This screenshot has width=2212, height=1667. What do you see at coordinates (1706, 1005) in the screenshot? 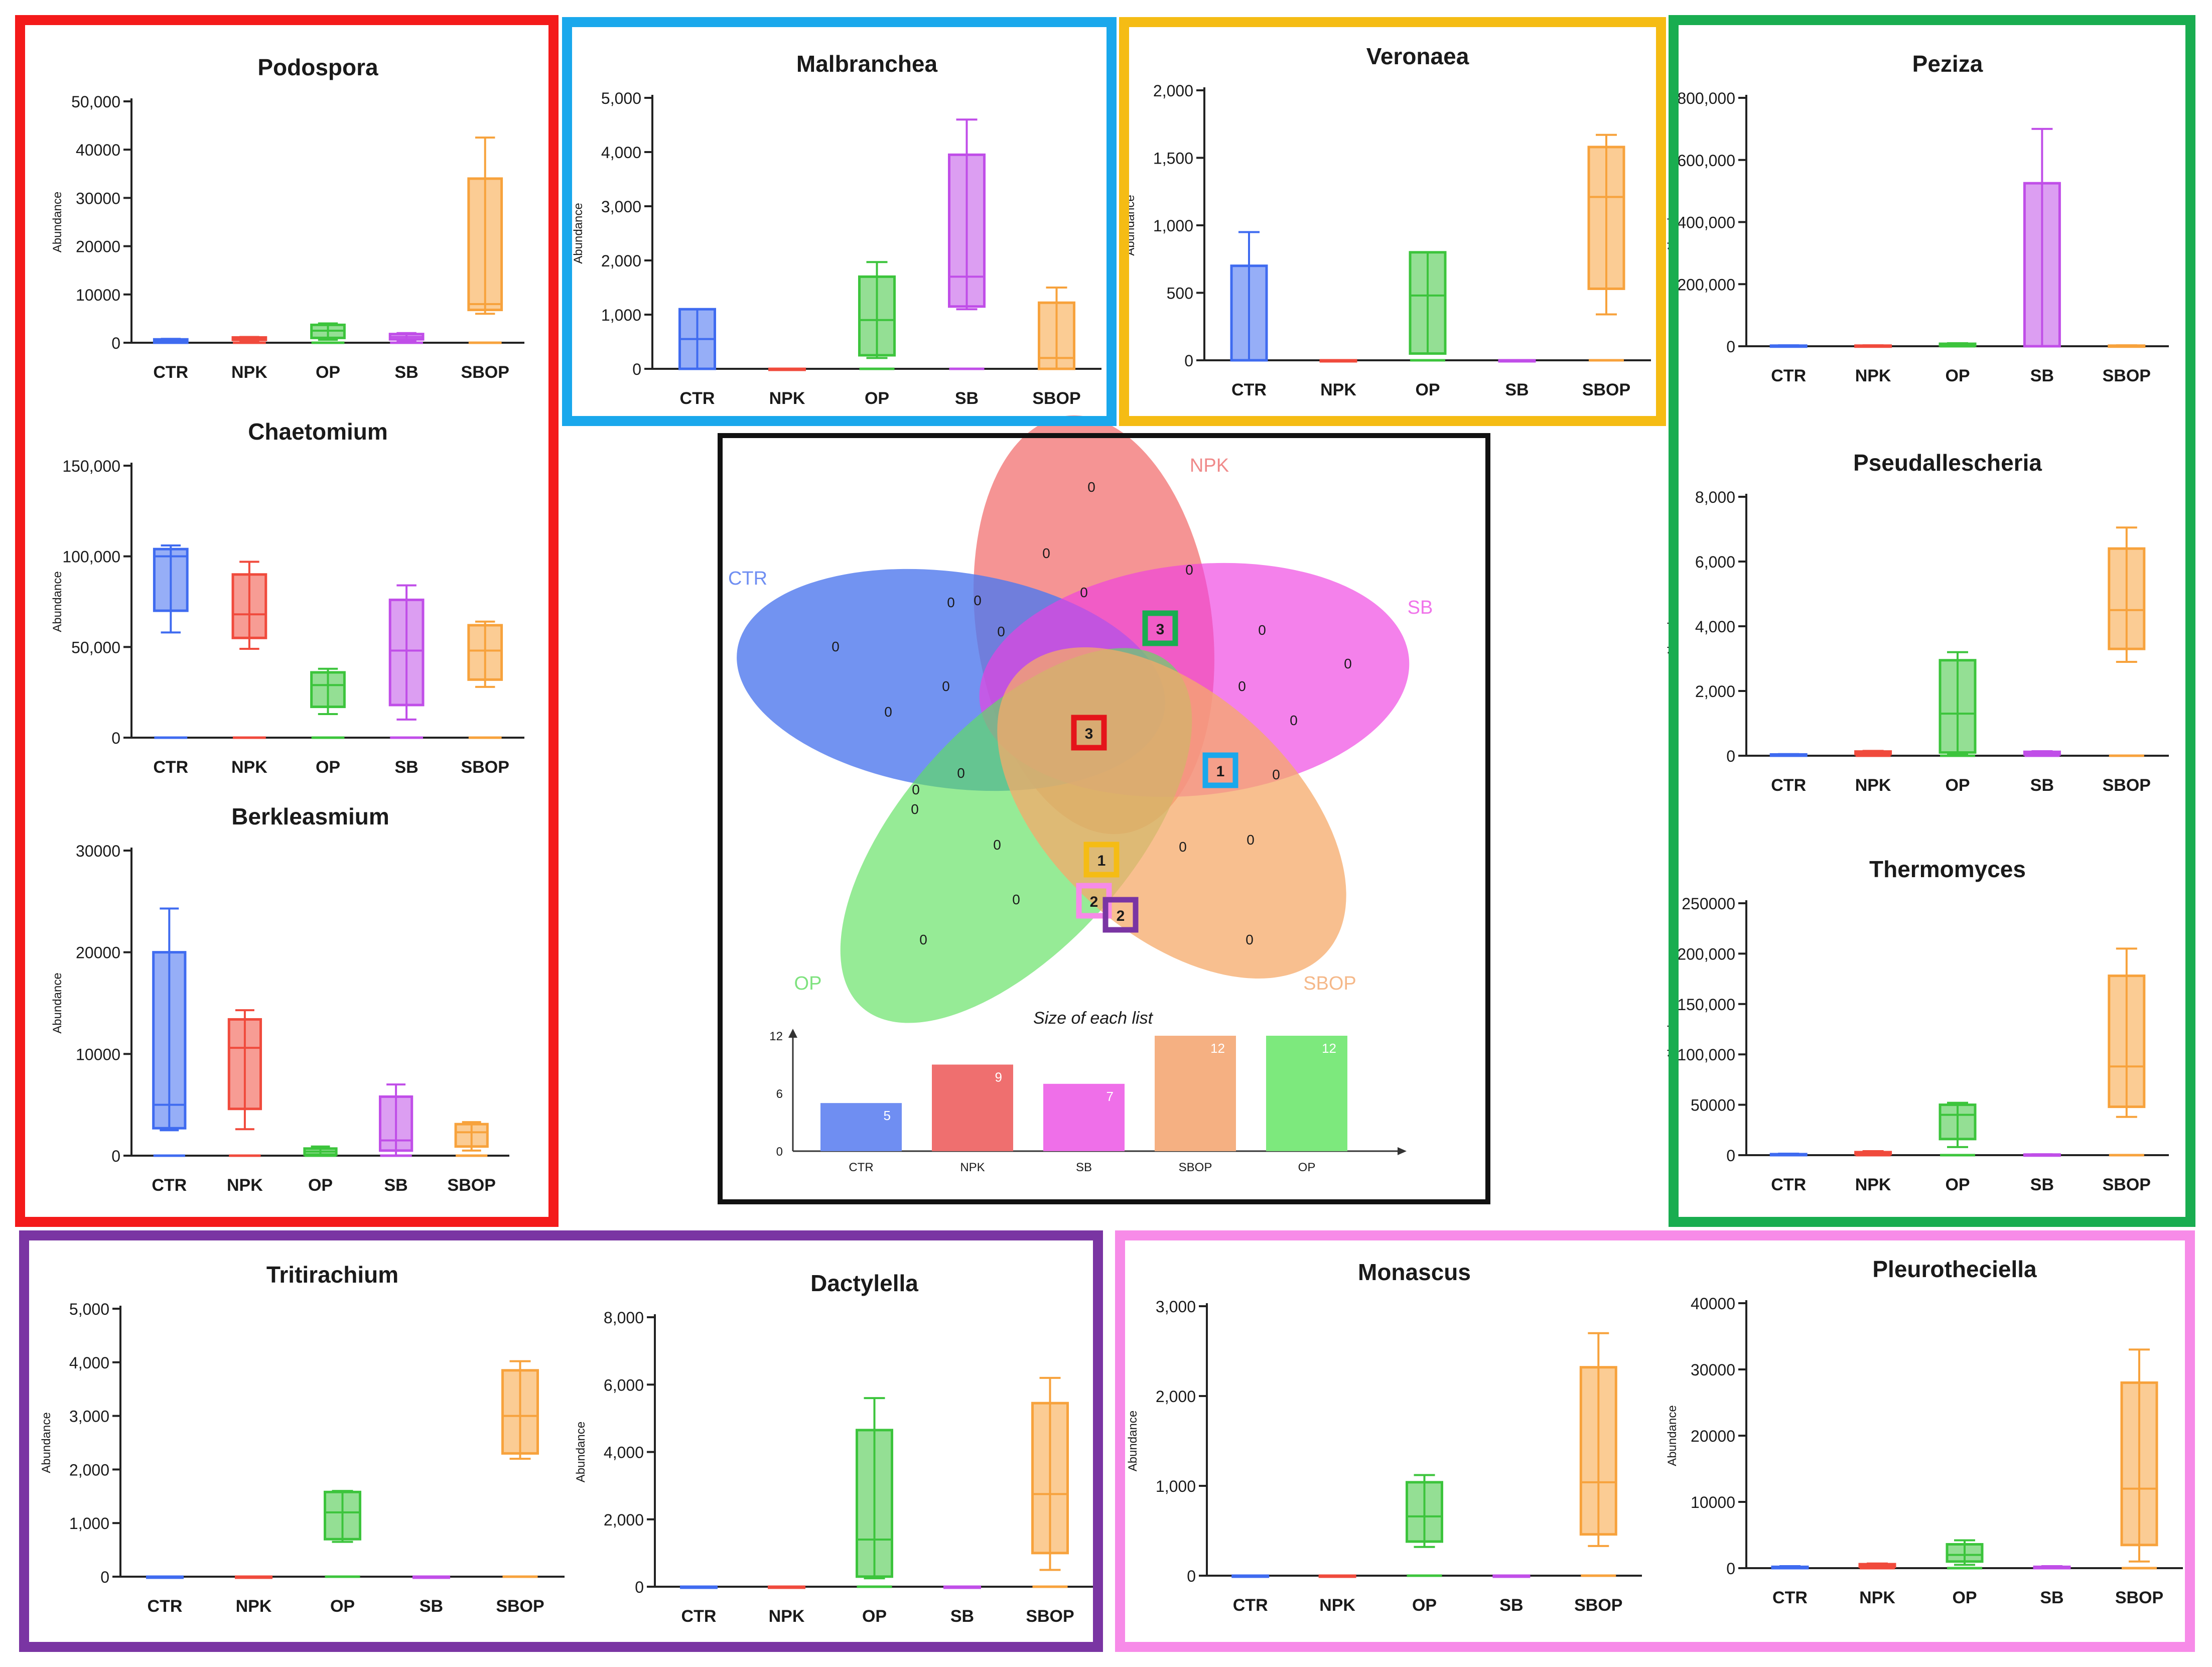
I see `y-tick-label: 150,000` at bounding box center [1706, 1005].